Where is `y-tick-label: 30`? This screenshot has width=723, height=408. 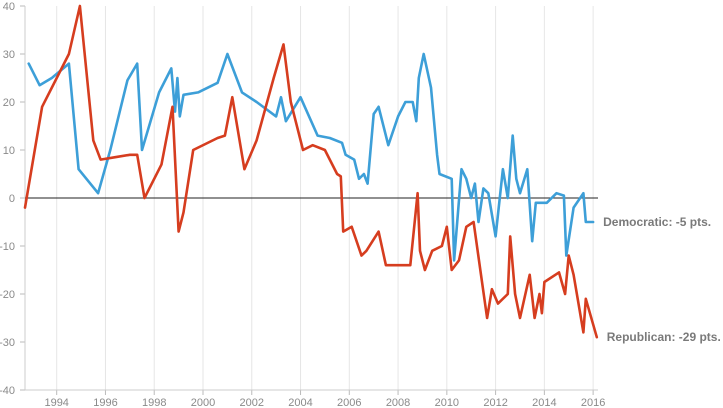 y-tick-label: 30 is located at coordinates (9, 55).